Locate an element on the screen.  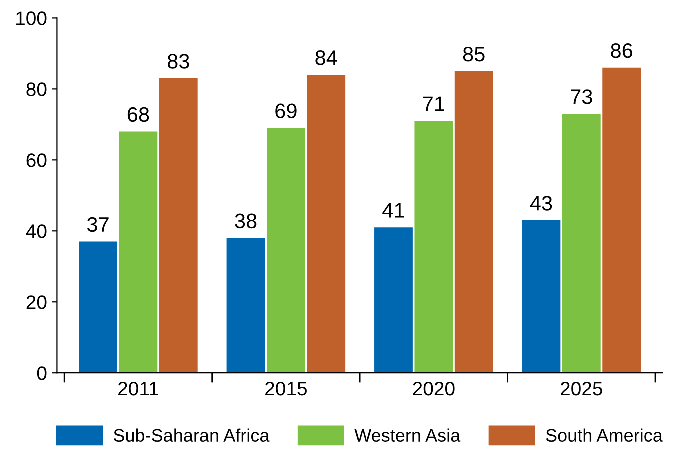
data-label: 68 is located at coordinates (139, 114).